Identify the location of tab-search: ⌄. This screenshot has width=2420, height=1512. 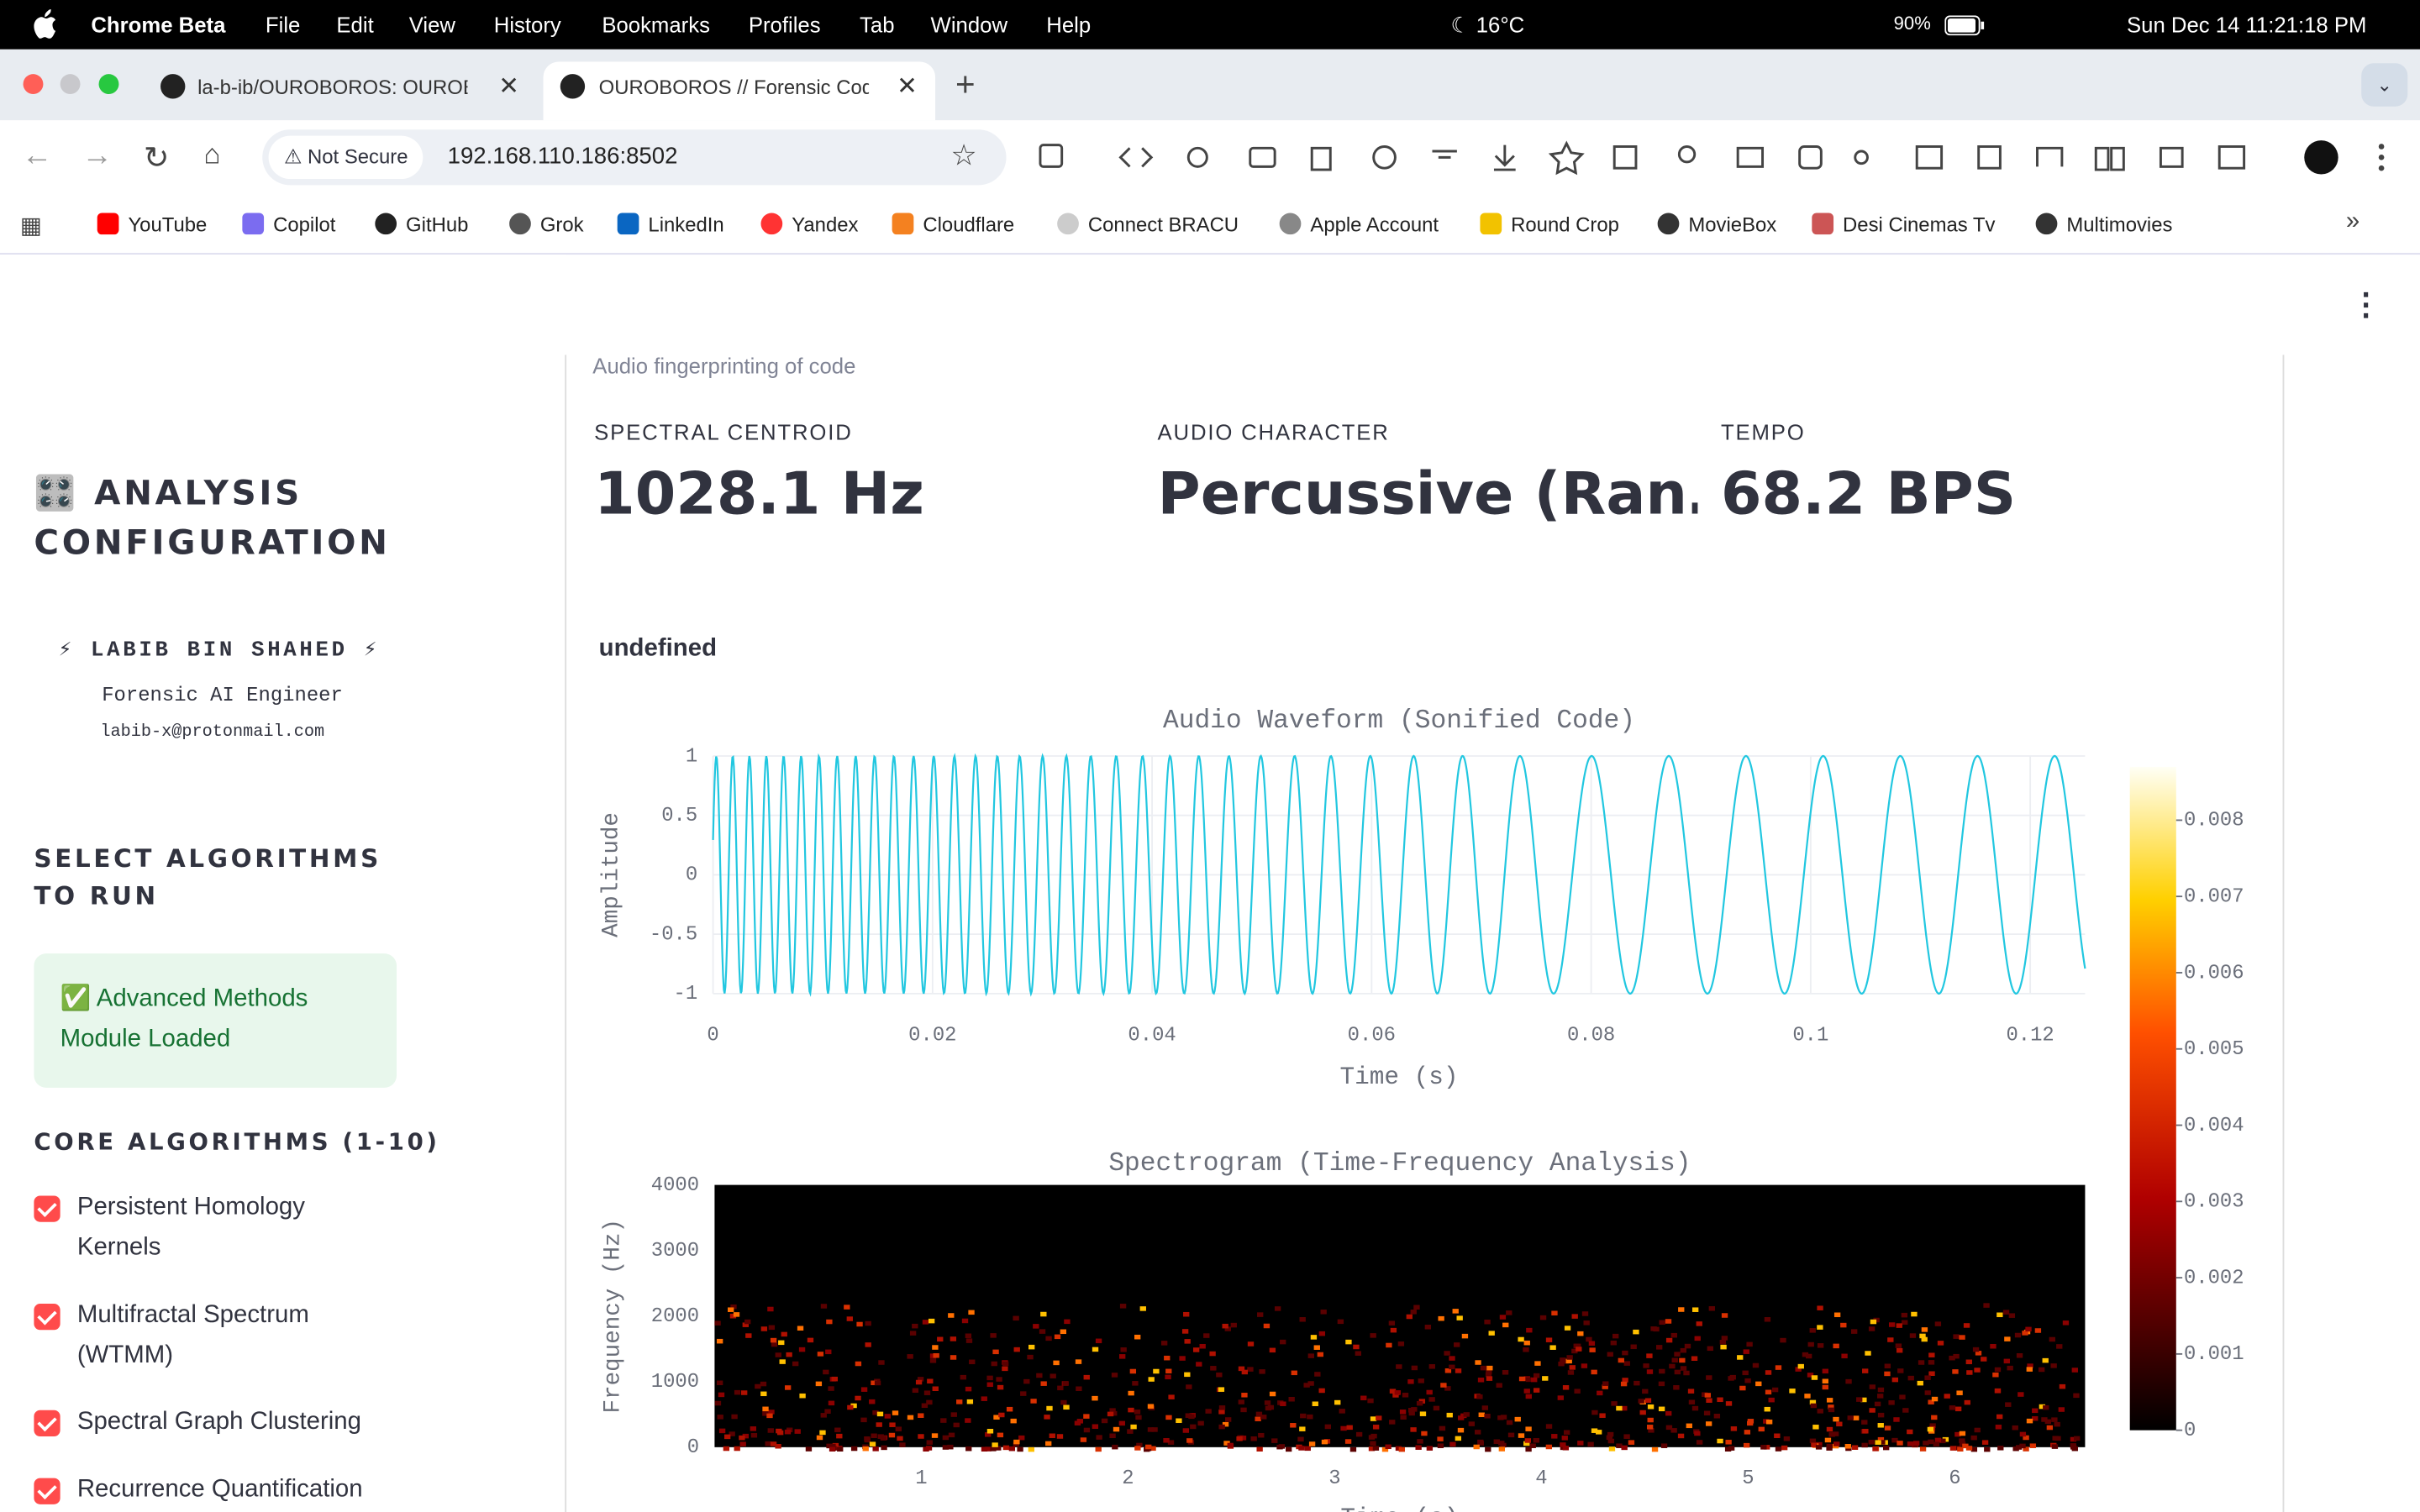
(2385, 85).